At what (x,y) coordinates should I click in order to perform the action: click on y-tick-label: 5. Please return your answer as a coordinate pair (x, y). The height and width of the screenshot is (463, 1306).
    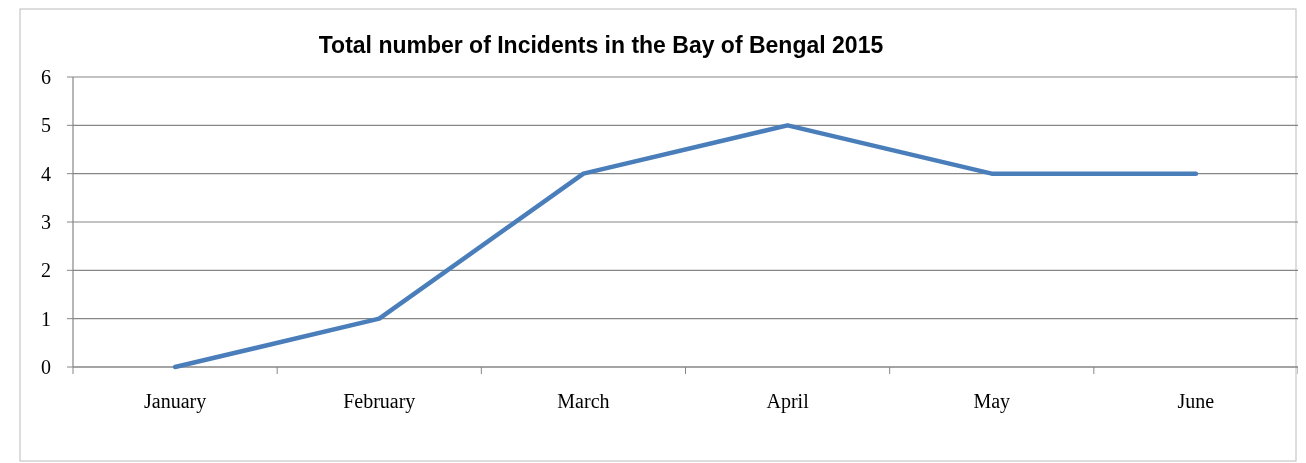
    Looking at the image, I should click on (46, 125).